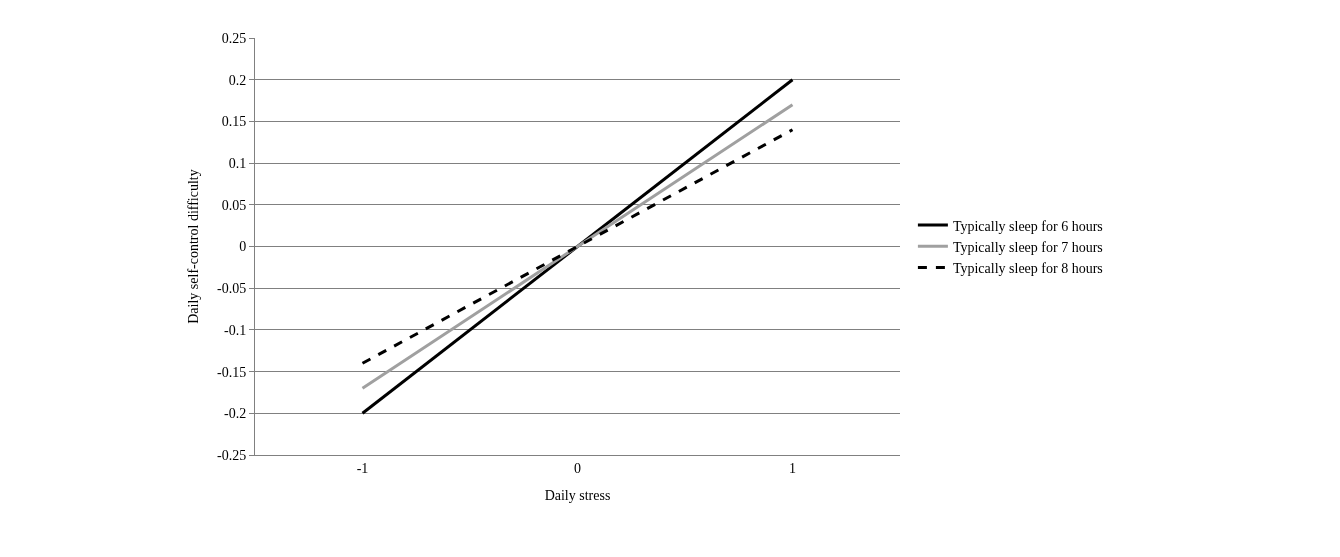 The height and width of the screenshot is (557, 1340). What do you see at coordinates (234, 122) in the screenshot?
I see `y-tick-label: 0.15` at bounding box center [234, 122].